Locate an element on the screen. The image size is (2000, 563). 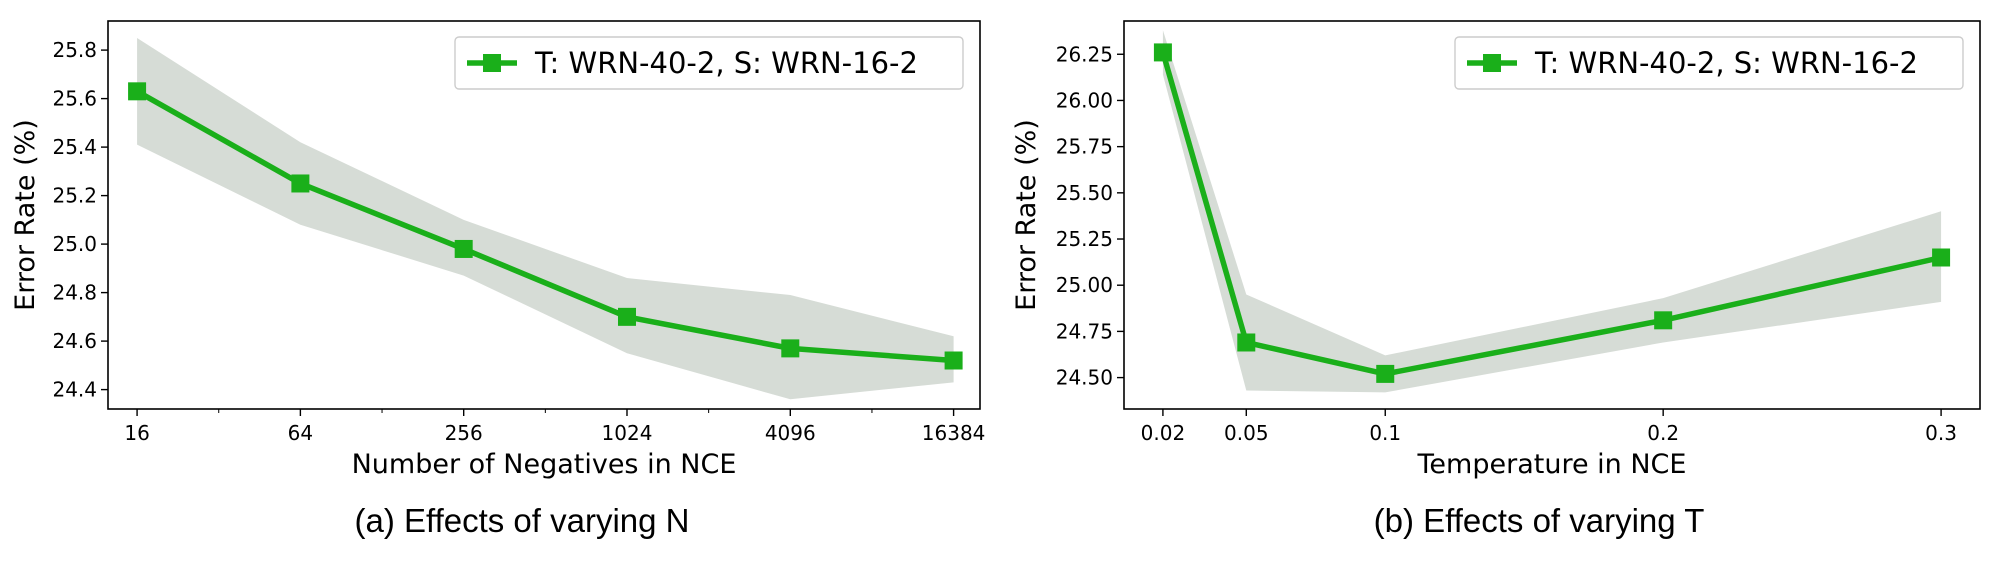
x-tick-label: 0.05 is located at coordinates (1246, 433).